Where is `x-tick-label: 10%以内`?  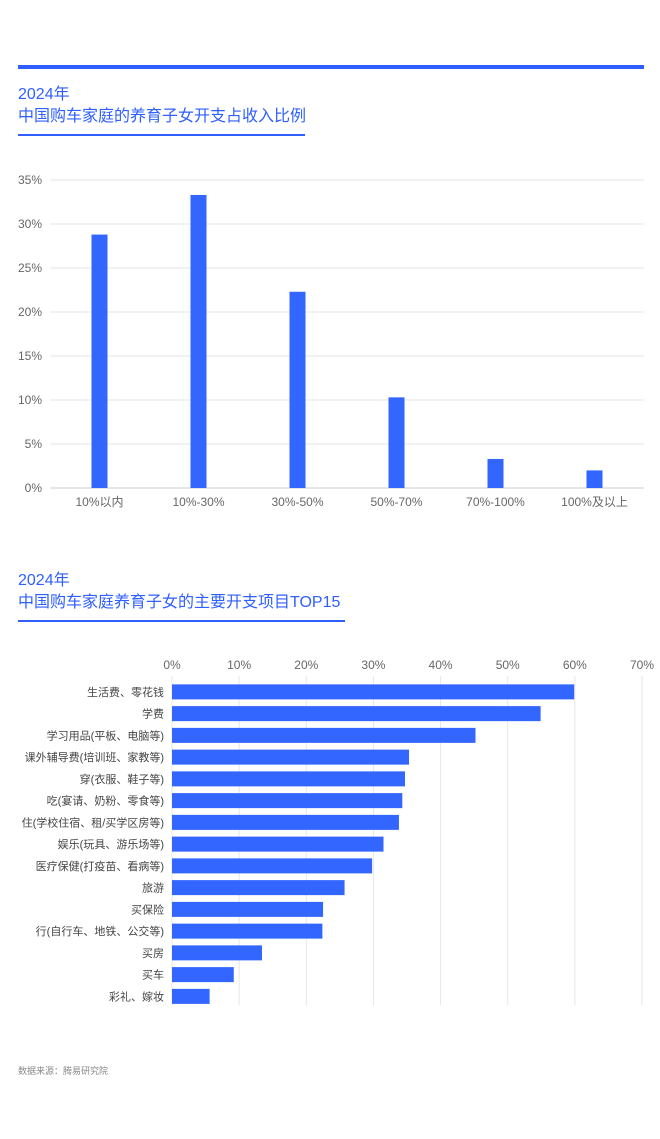
x-tick-label: 10%以内 is located at coordinates (99, 502).